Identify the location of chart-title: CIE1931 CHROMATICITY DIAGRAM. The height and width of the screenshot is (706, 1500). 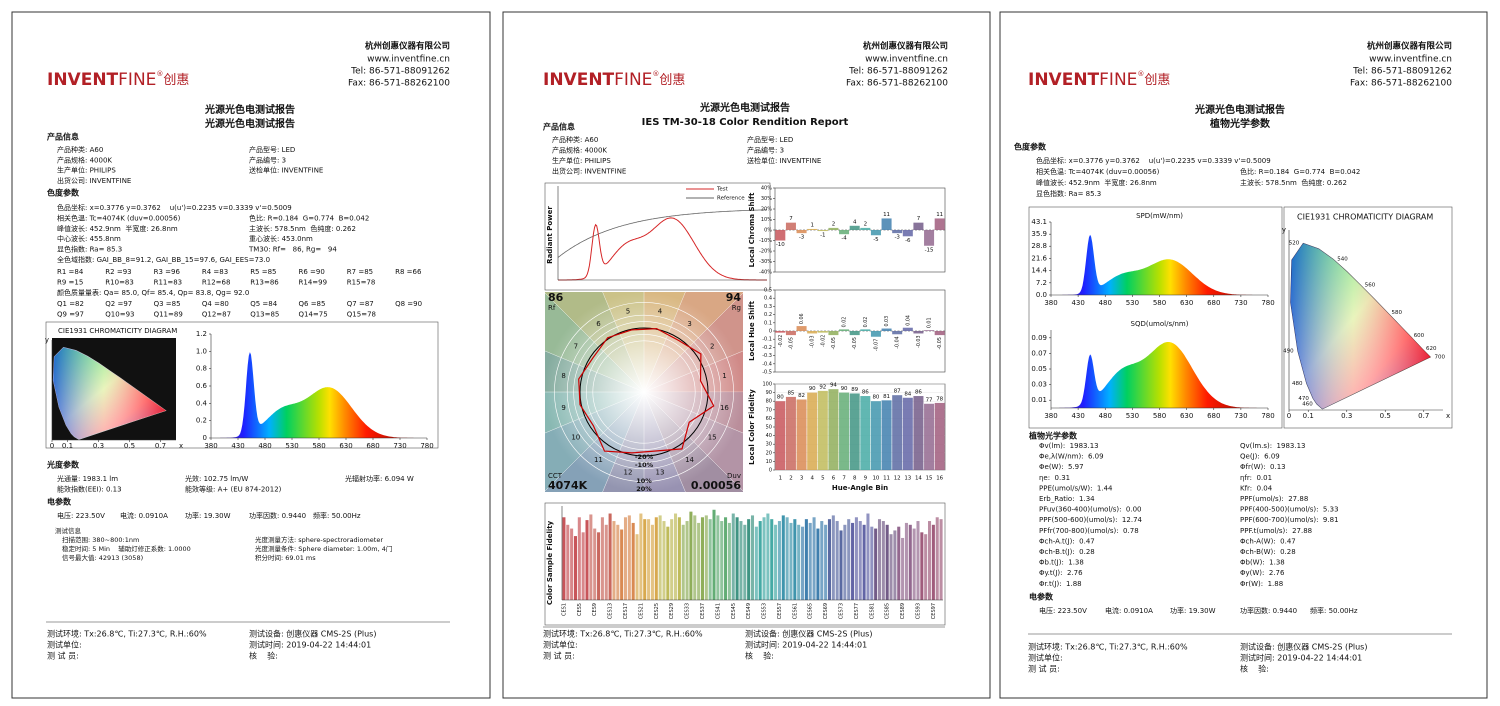
(117, 331).